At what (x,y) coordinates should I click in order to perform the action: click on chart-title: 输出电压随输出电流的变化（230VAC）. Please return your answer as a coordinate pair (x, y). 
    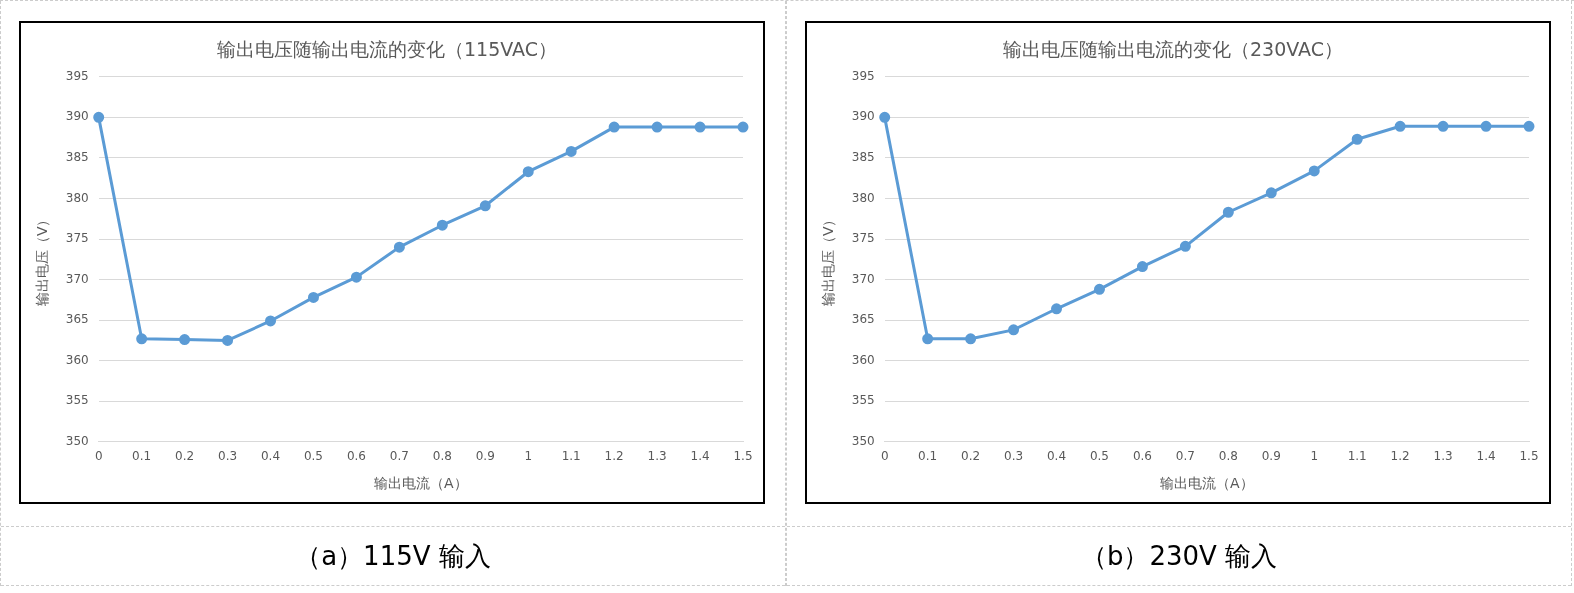
    Looking at the image, I should click on (1173, 49).